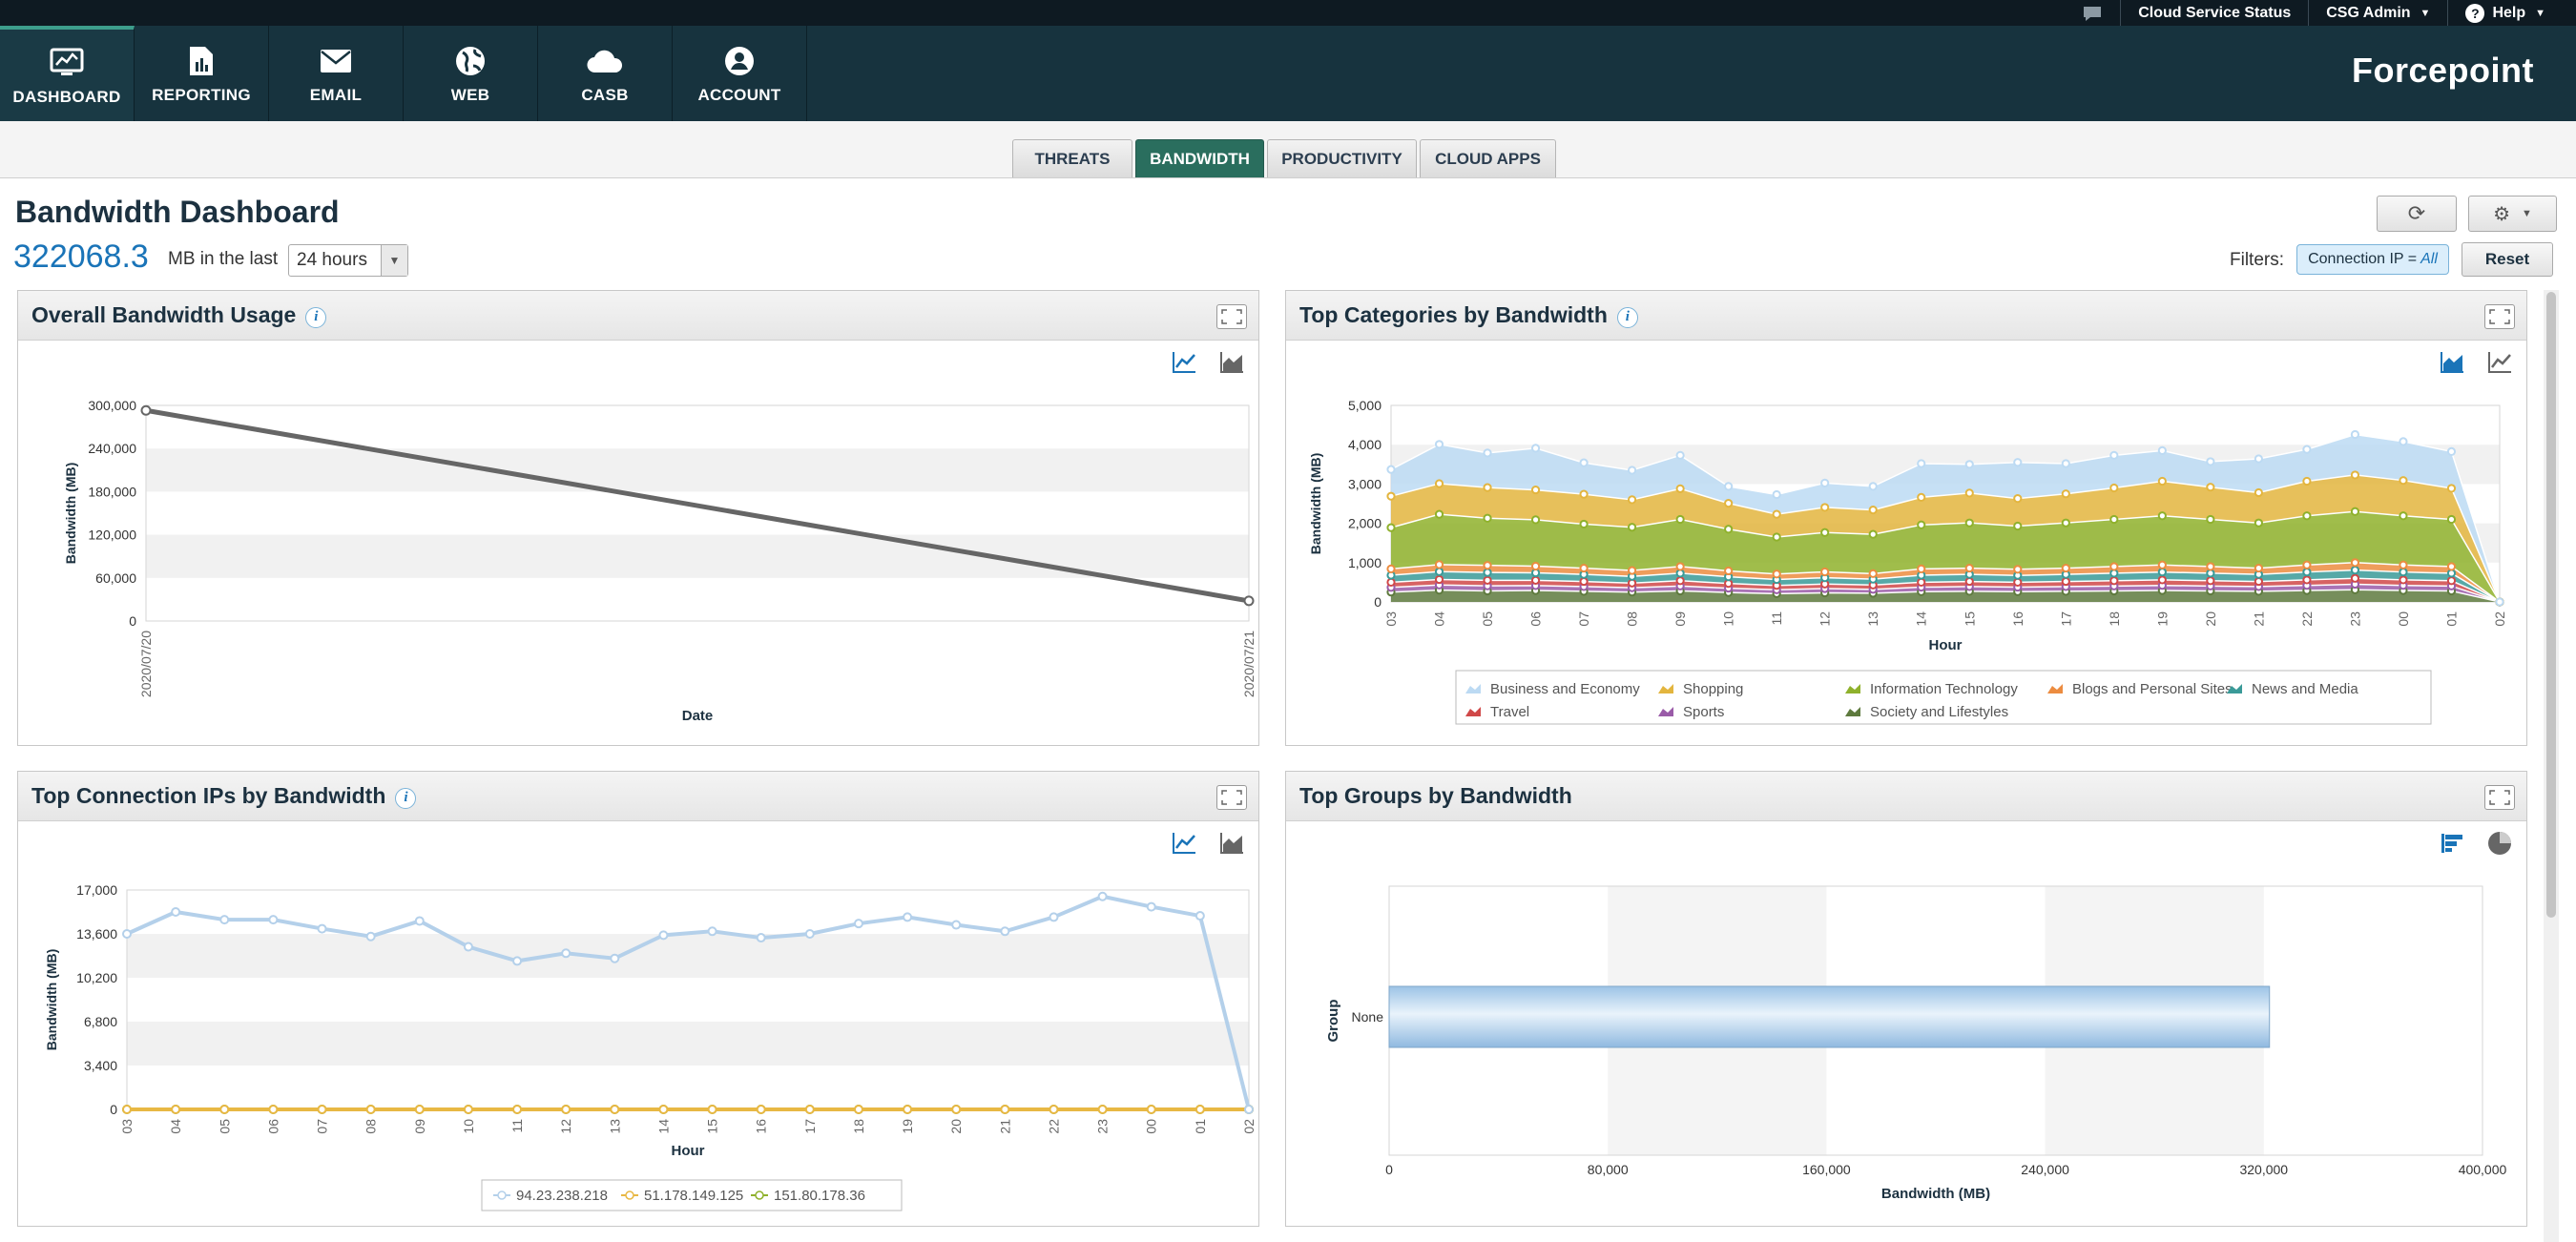  I want to click on nav-label: DASHBOARD, so click(66, 97).